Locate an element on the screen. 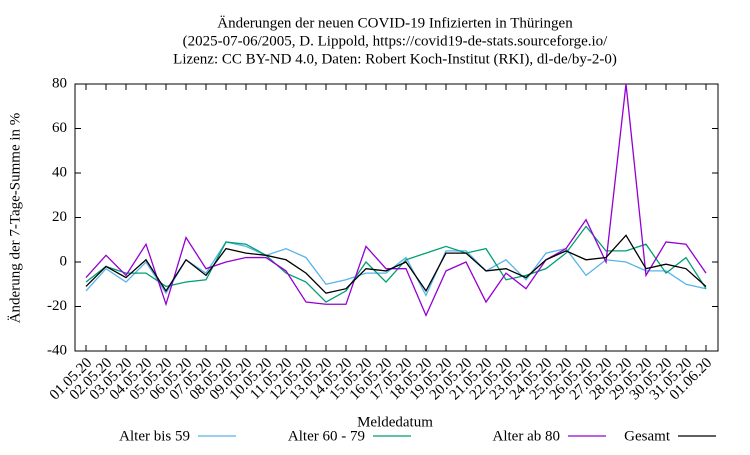  y-tick-label: -40 is located at coordinates (57, 350).